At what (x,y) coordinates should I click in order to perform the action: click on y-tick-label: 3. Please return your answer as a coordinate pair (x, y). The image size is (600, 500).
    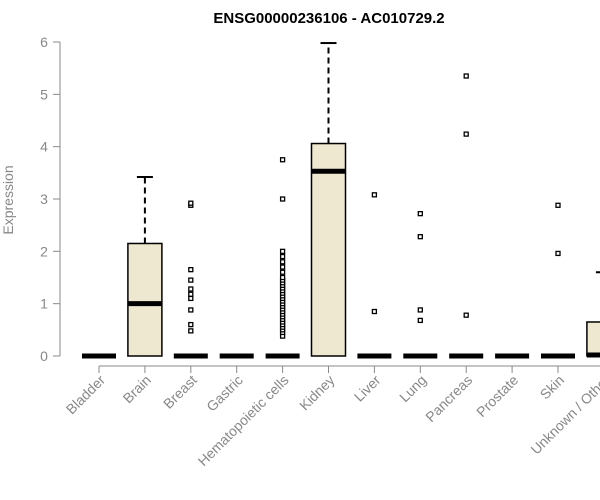
    Looking at the image, I should click on (44, 199).